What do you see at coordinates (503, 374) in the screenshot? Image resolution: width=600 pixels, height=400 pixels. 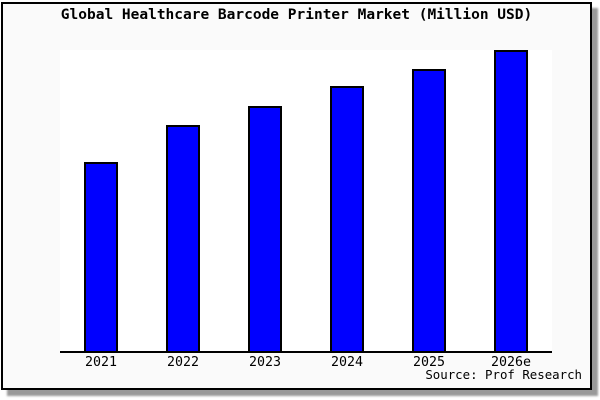 I see `source-credit: Source: Prof Research` at bounding box center [503, 374].